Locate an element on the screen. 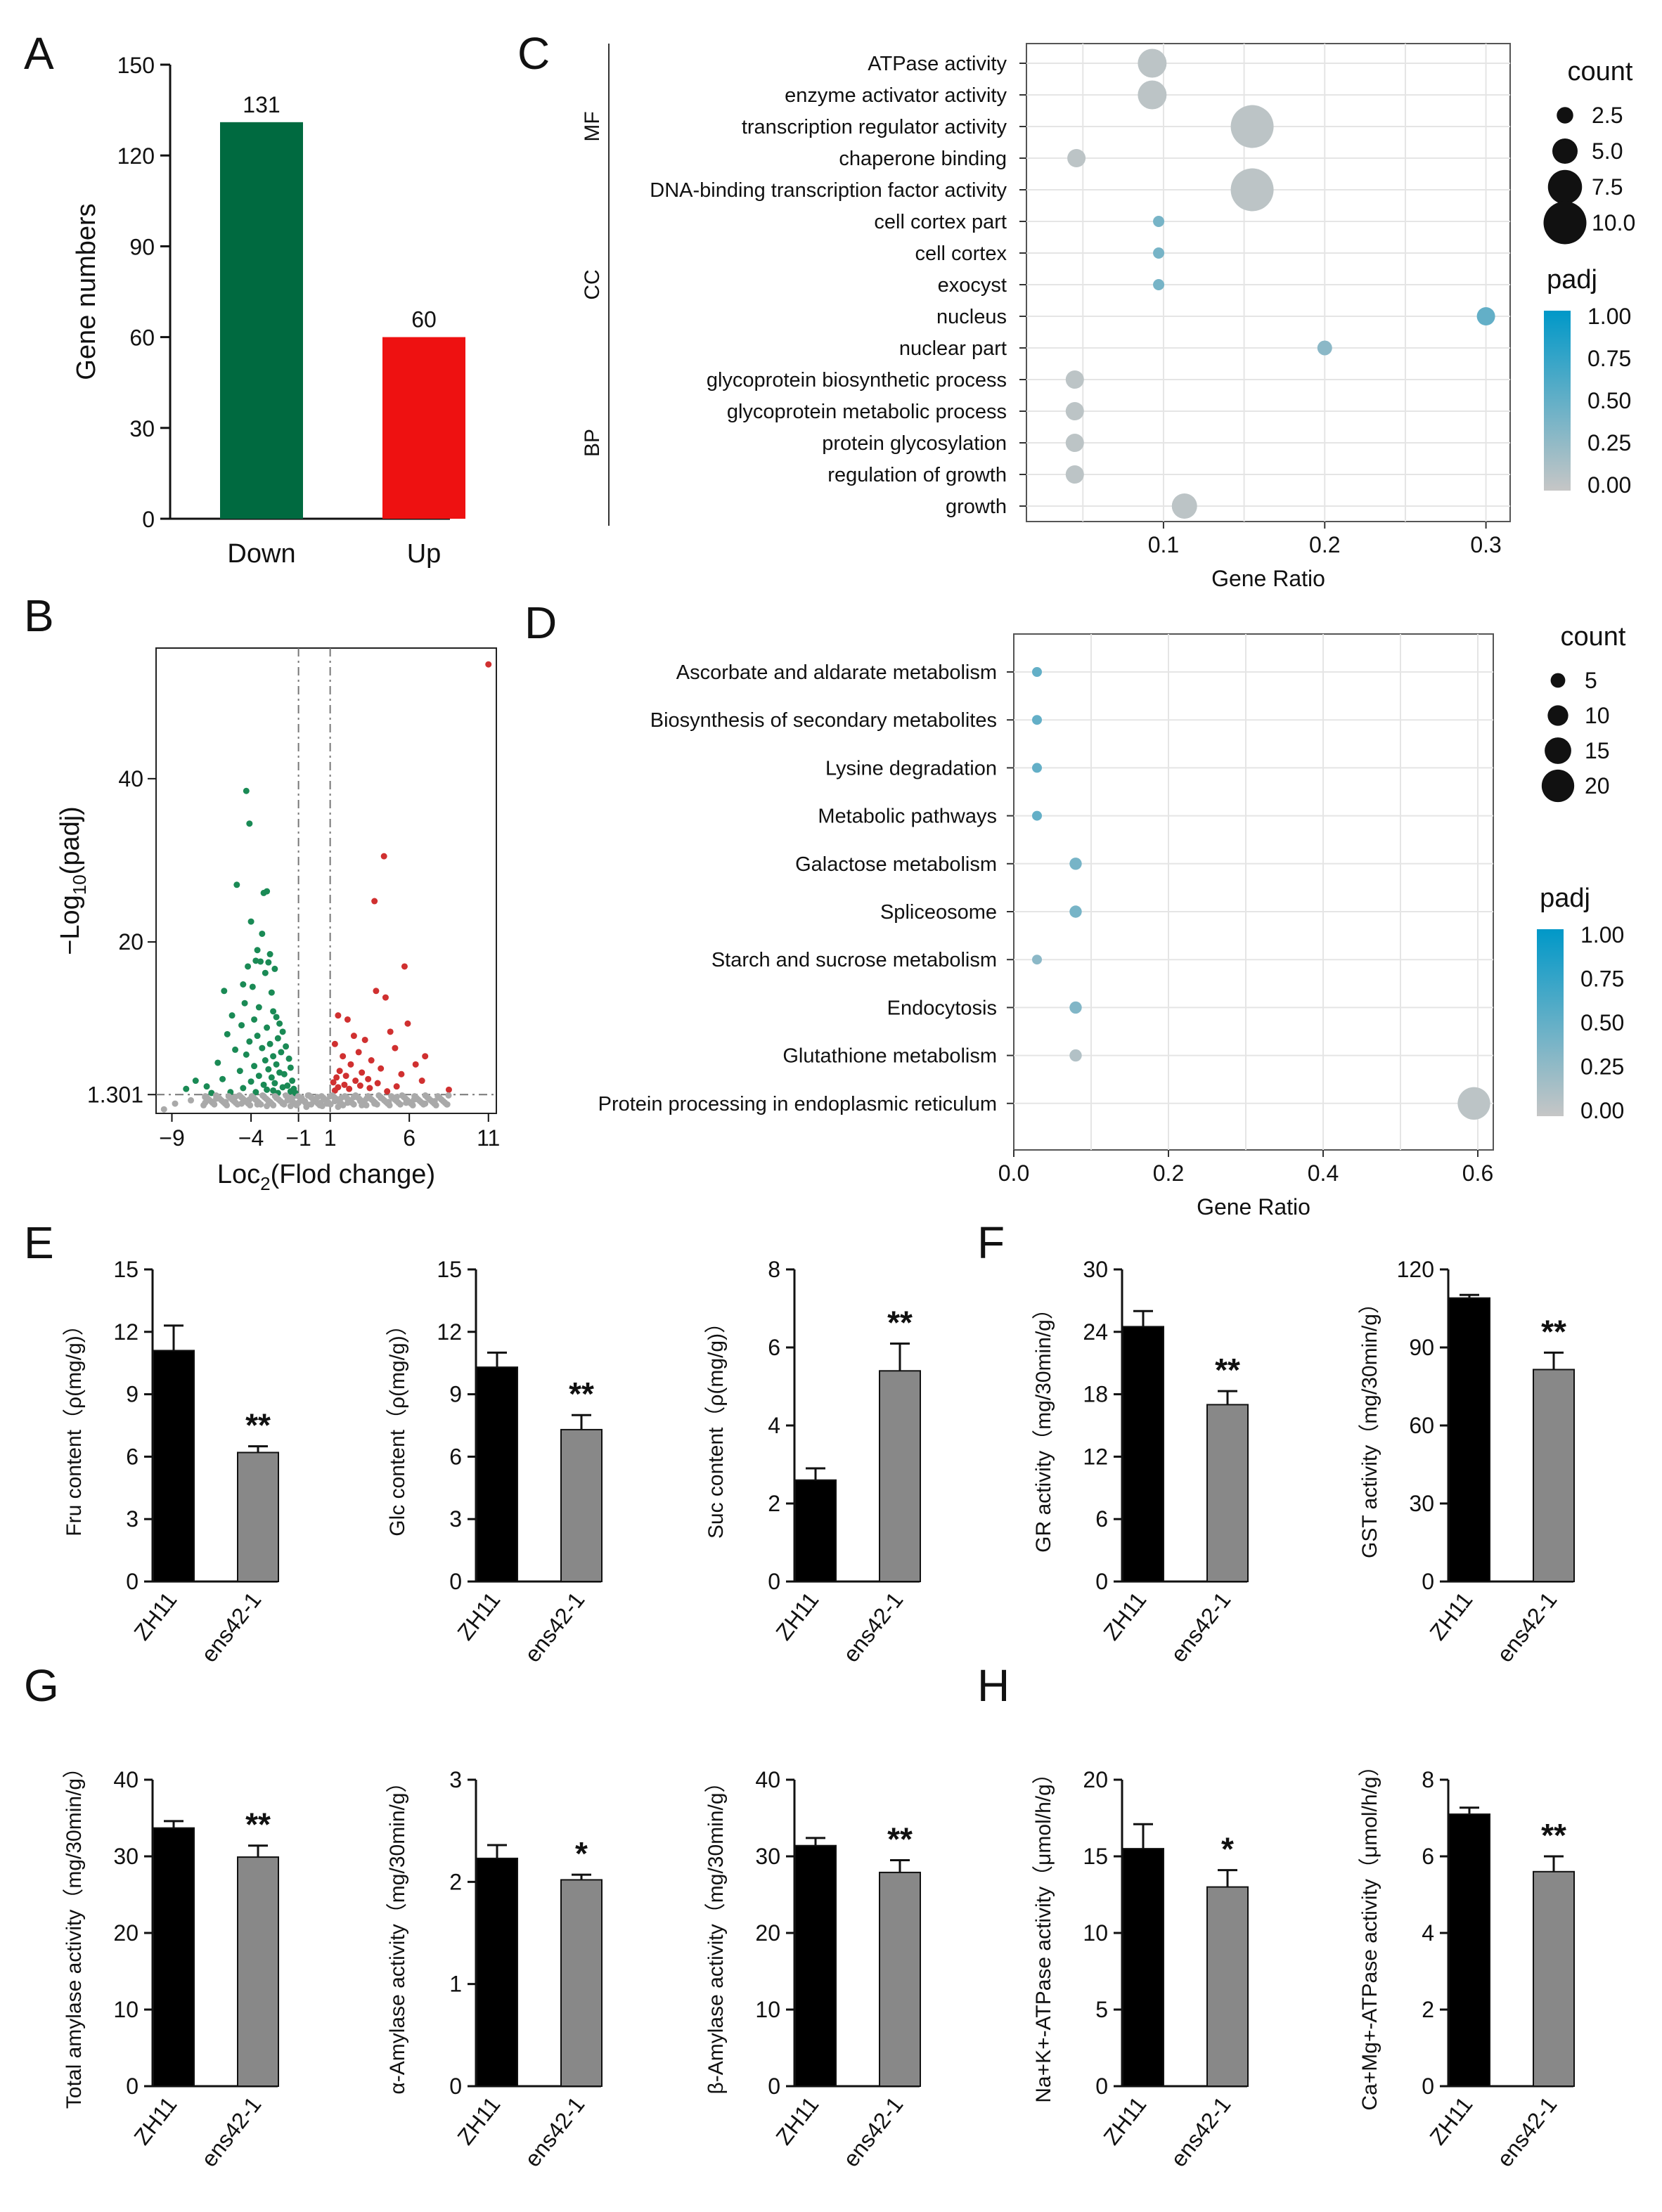 This screenshot has height=2212, width=1662. panel-label-A: A is located at coordinates (39, 53).